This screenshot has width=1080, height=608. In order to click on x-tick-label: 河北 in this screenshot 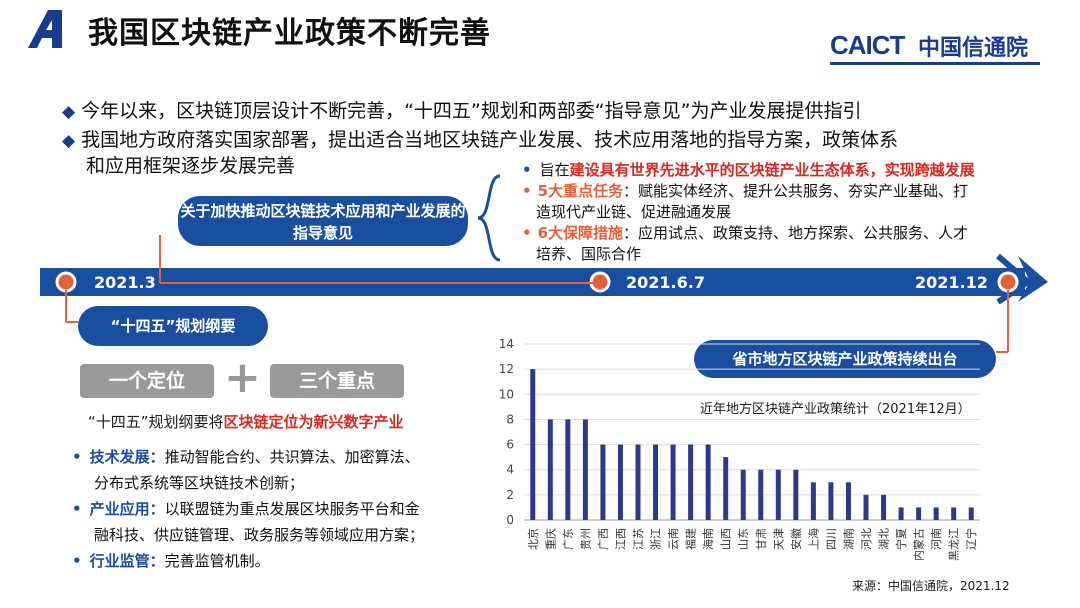, I will do `click(866, 539)`.